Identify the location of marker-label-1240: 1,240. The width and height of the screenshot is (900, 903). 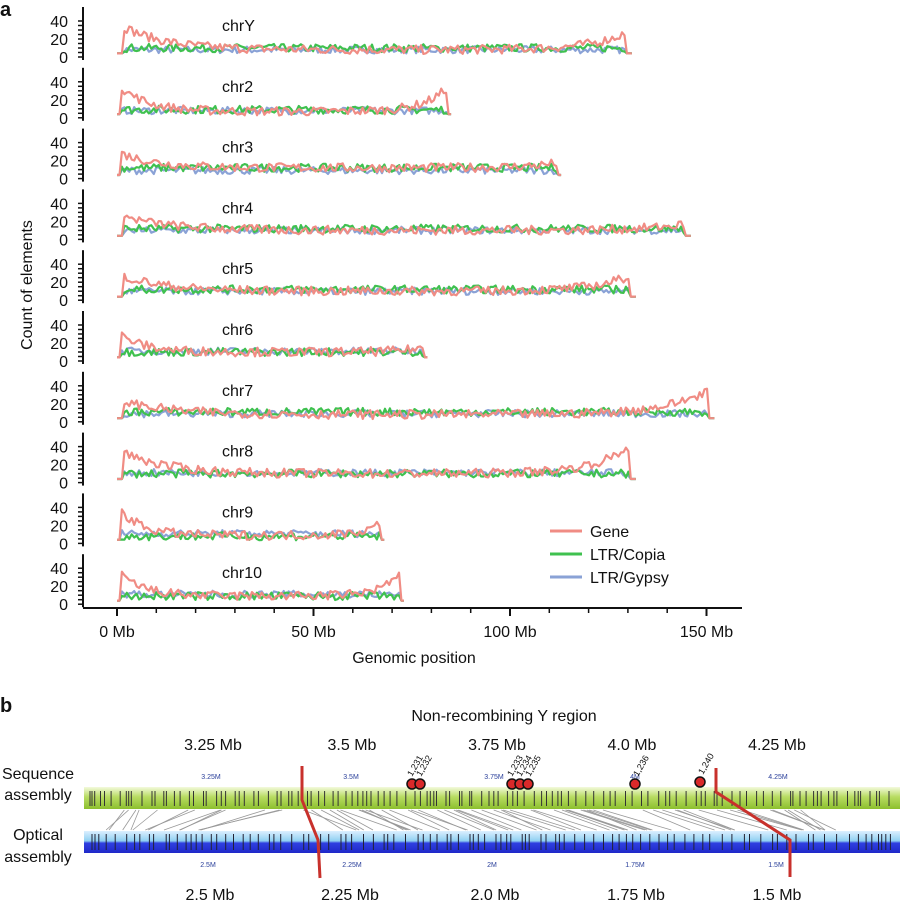
(706, 763).